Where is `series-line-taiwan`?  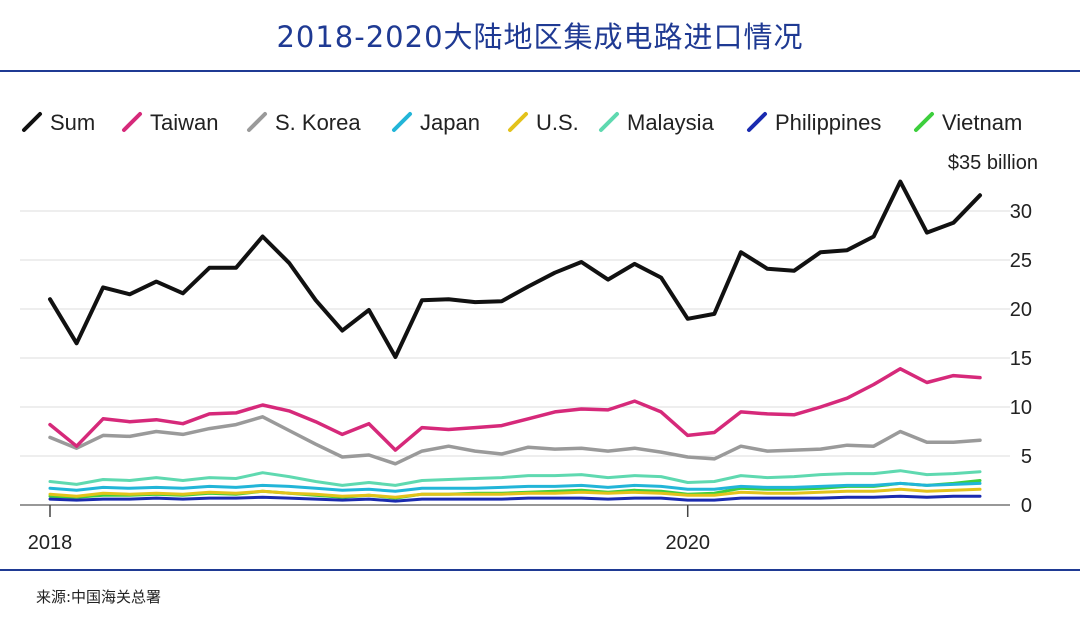 series-line-taiwan is located at coordinates (515, 409).